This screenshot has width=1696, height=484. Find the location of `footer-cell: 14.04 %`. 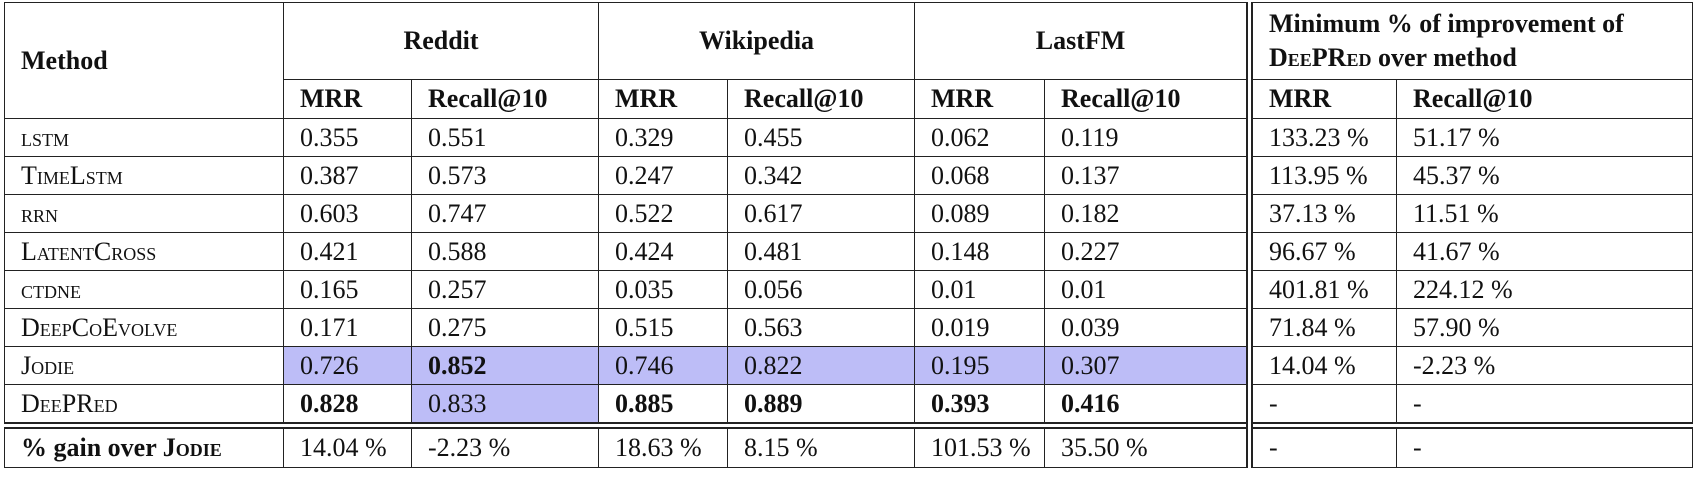

footer-cell: 14.04 % is located at coordinates (347, 445).